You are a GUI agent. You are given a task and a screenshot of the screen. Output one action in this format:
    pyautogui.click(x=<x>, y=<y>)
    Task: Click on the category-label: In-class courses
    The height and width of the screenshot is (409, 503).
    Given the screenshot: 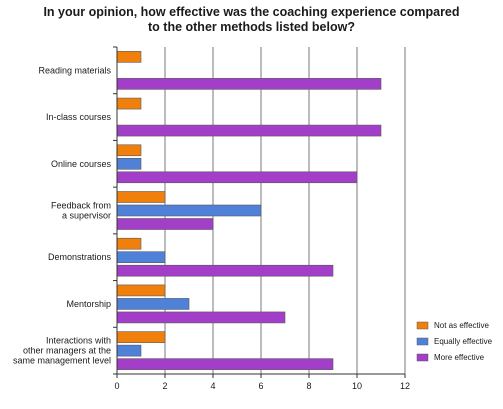 What is the action you would take?
    pyautogui.click(x=79, y=117)
    